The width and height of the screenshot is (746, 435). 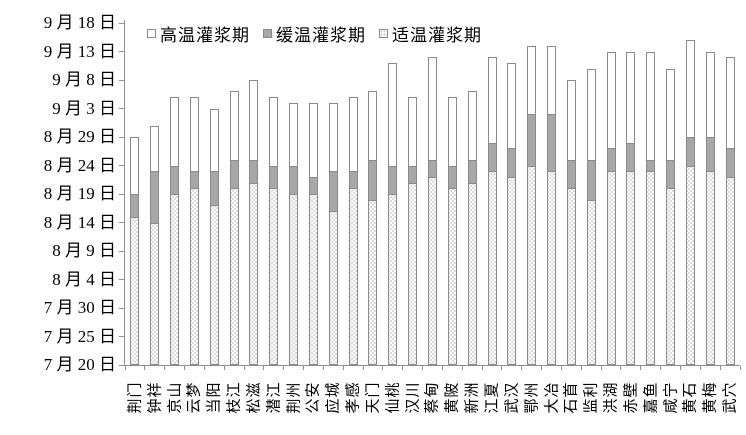 I want to click on x-category-label: 天门, so click(x=372, y=397).